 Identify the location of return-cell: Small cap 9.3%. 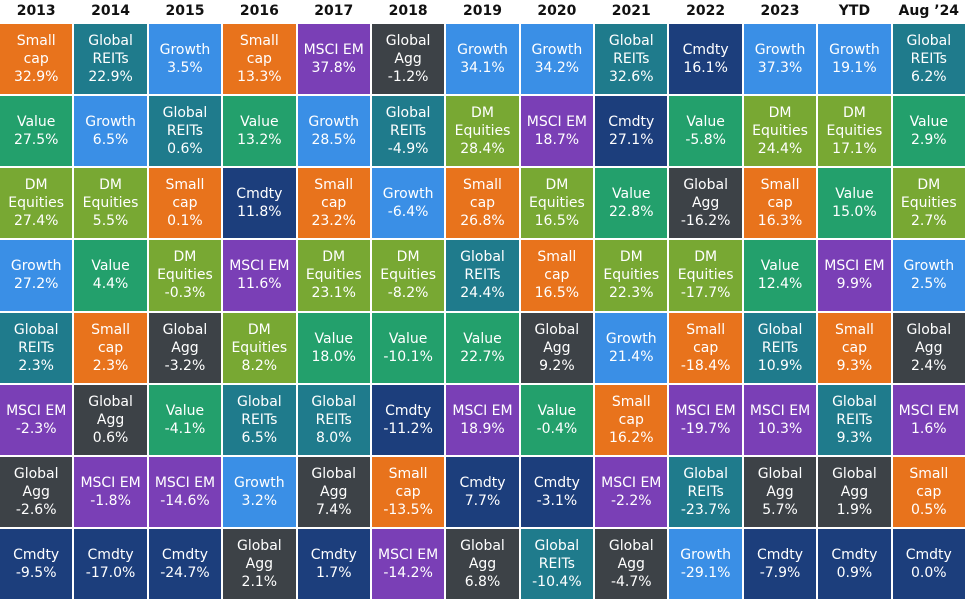
(854, 347).